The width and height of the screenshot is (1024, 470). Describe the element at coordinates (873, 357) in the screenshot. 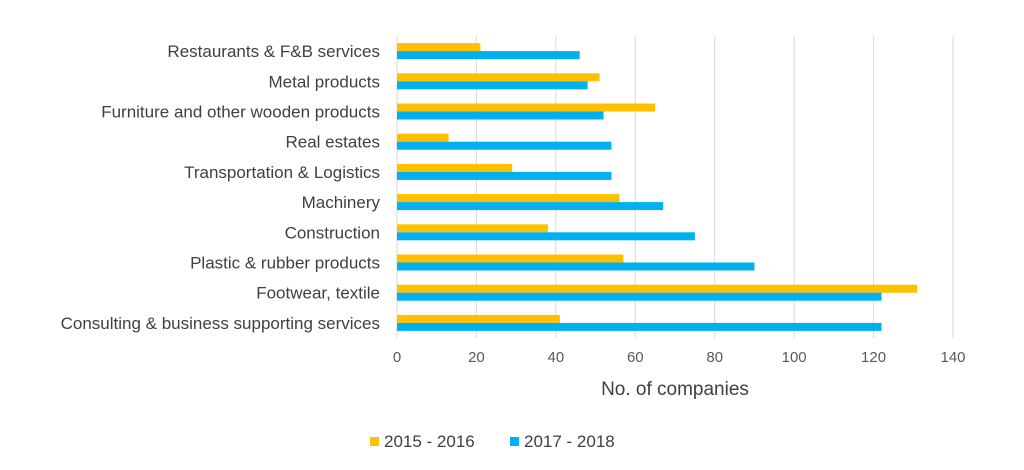

I see `x-tick-label: 120` at that location.